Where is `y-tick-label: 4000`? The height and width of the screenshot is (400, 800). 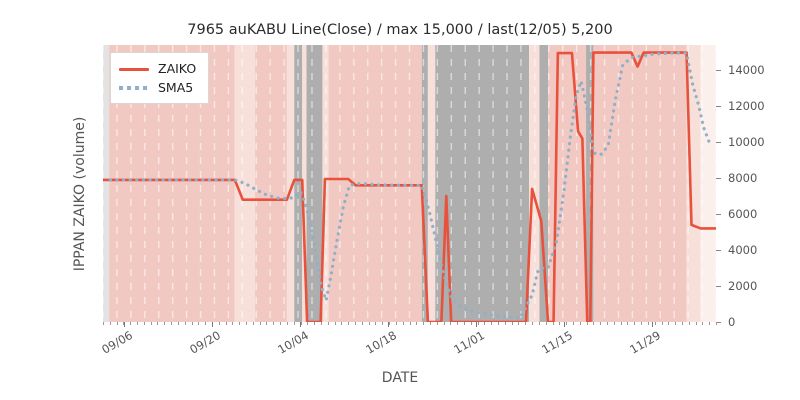 y-tick-label: 4000 is located at coordinates (743, 250).